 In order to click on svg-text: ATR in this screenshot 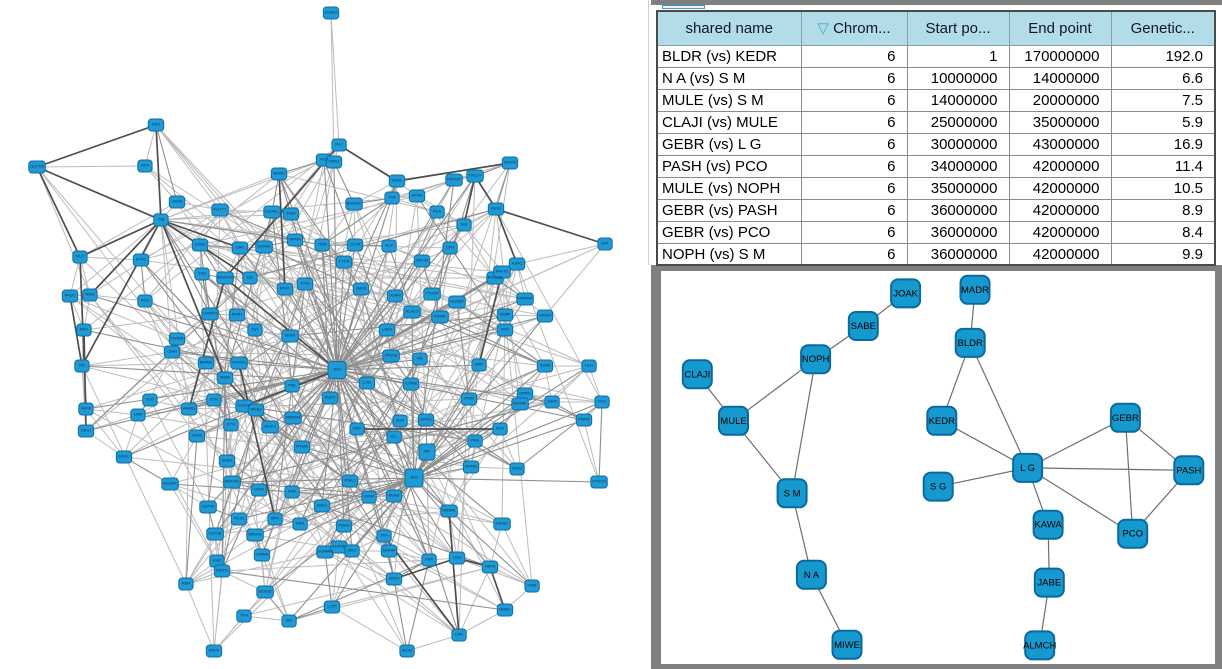, I will do `click(145, 165)`.